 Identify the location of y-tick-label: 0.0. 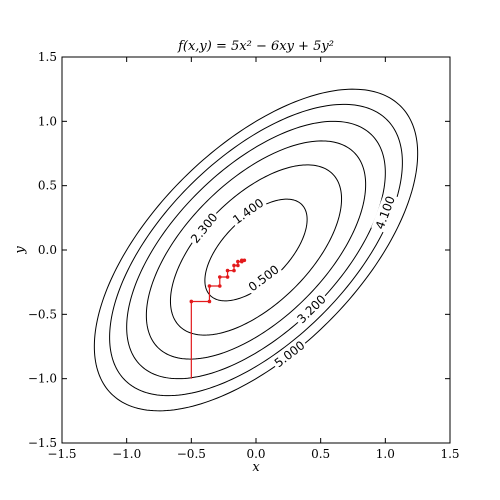
(47, 250).